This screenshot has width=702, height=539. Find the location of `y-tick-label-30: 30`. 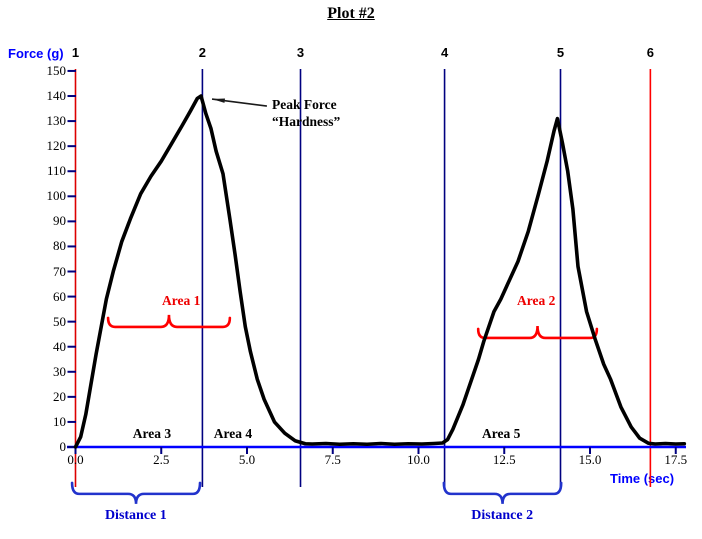

y-tick-label-30: 30 is located at coordinates (59, 371).